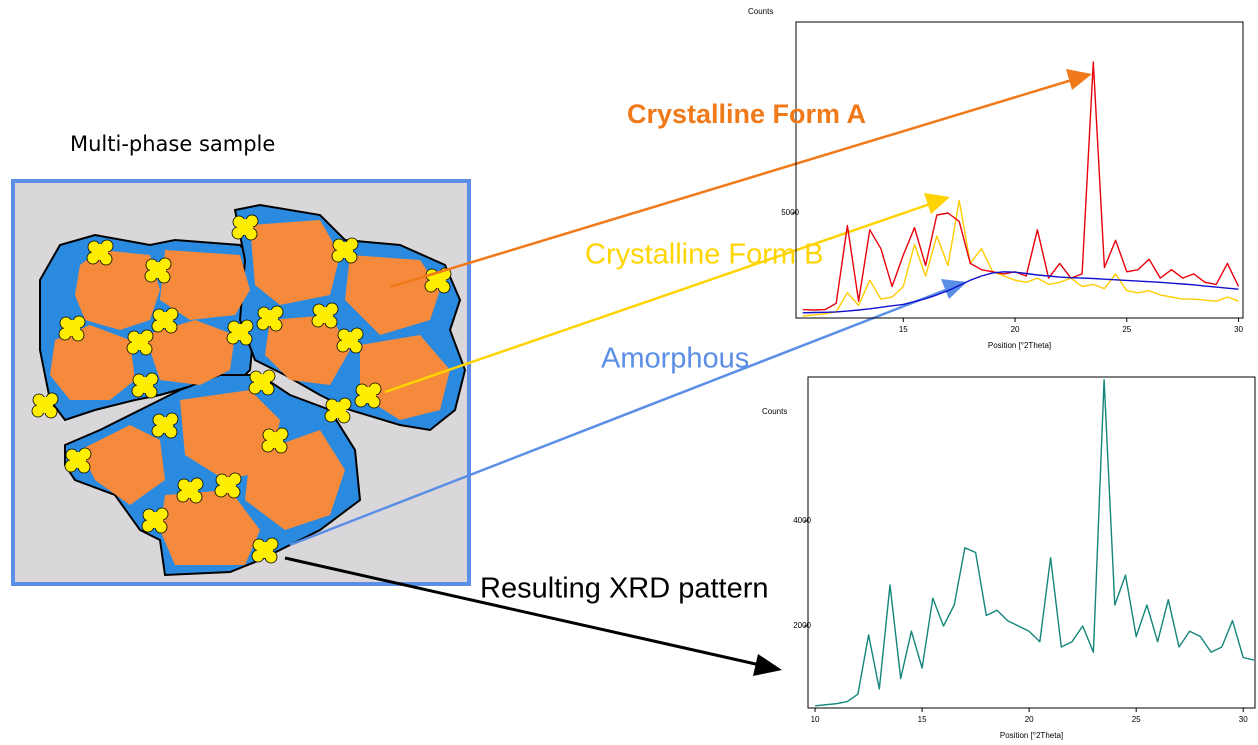 The height and width of the screenshot is (745, 1258). What do you see at coordinates (802, 625) in the screenshot?
I see `y-tick-label: 2000` at bounding box center [802, 625].